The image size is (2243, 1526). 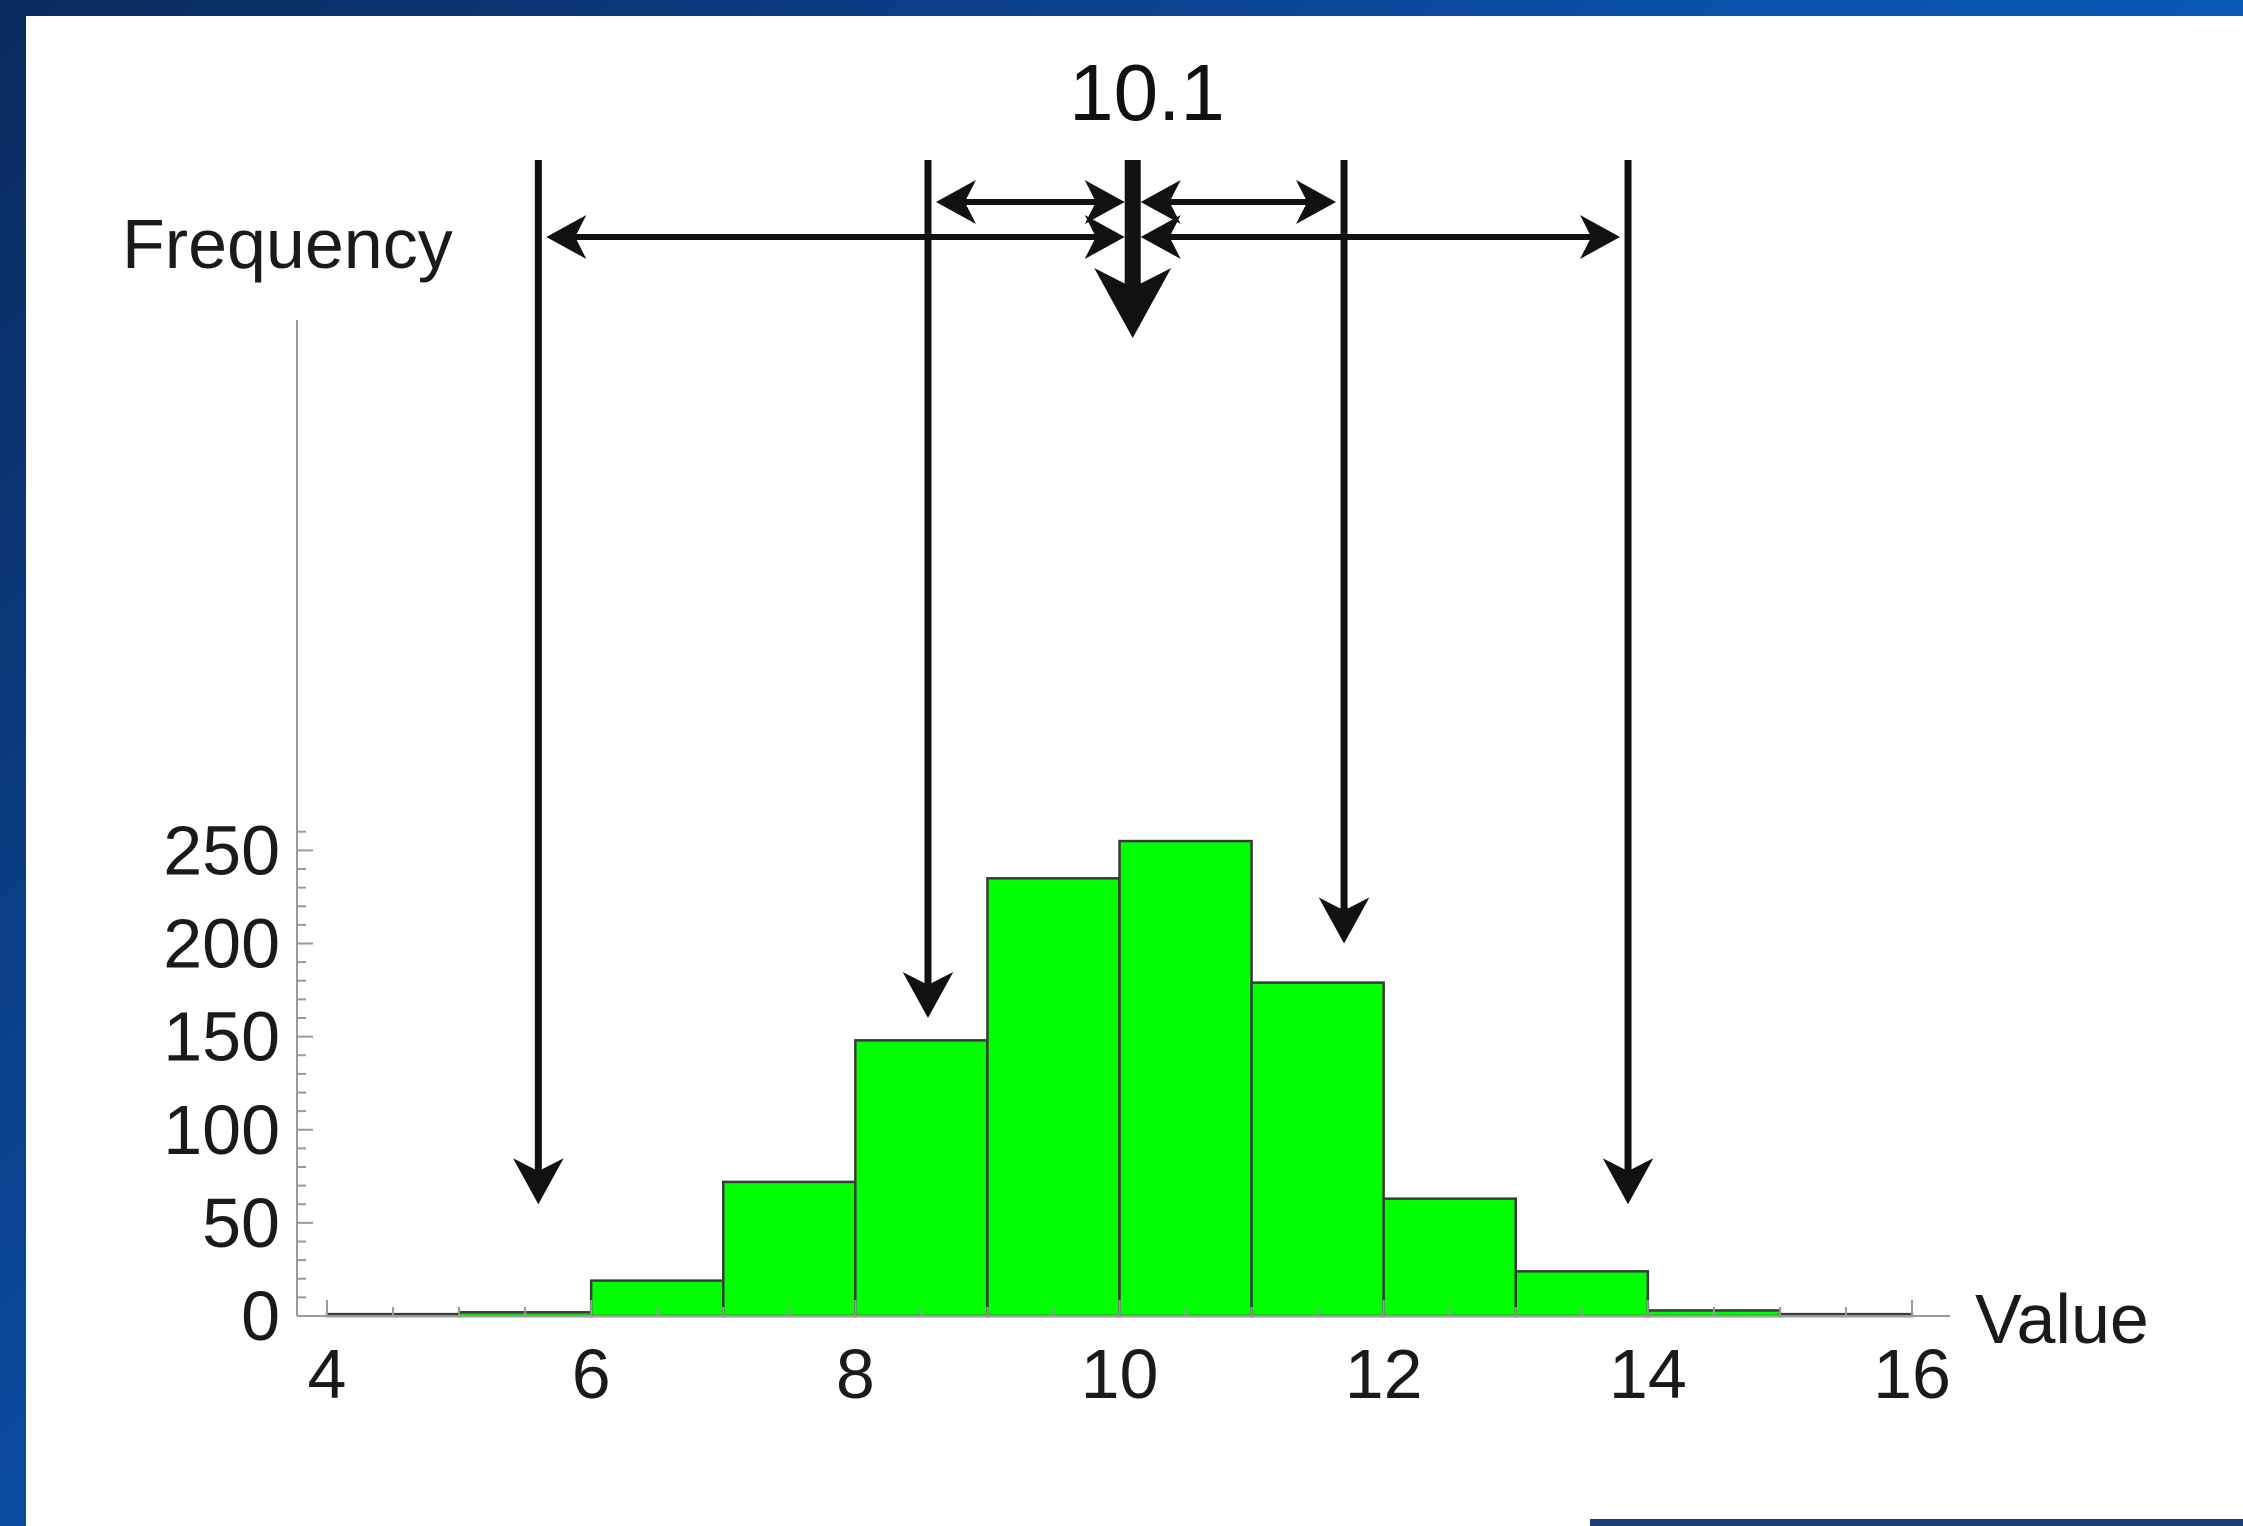 I want to click on y-tick-label: 250, so click(x=221, y=850).